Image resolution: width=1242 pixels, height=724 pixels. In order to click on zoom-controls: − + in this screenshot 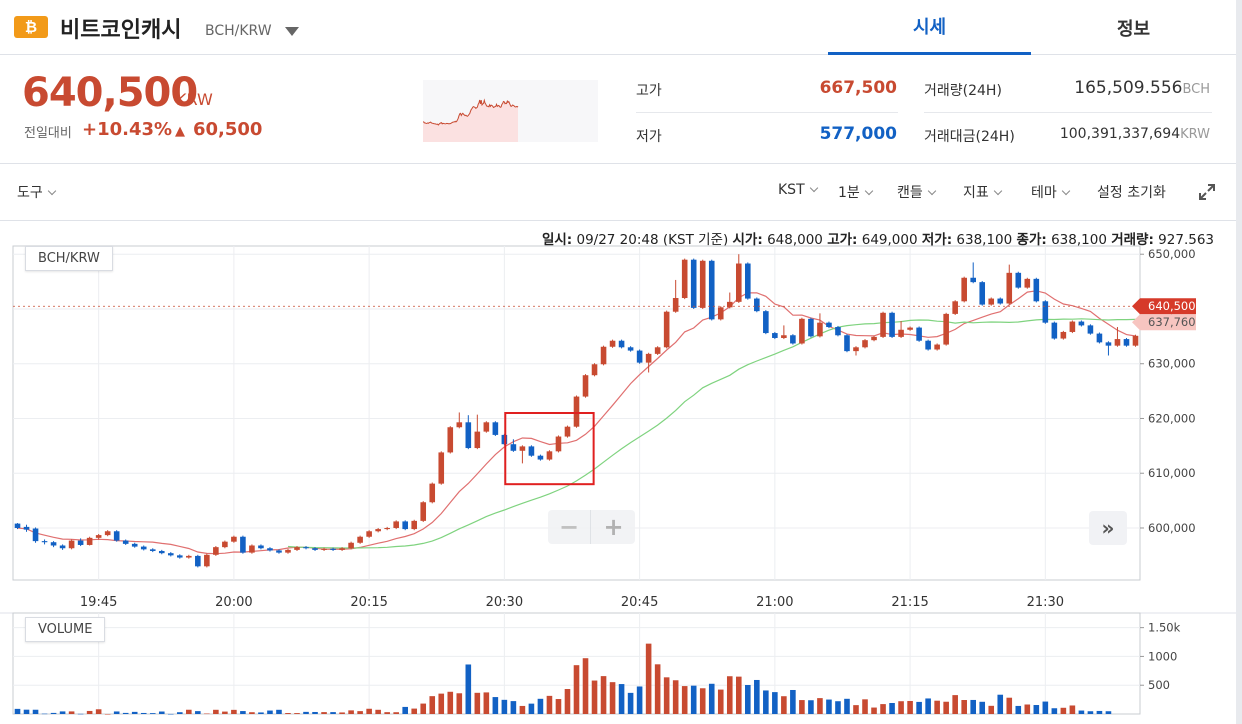, I will do `click(591, 527)`.